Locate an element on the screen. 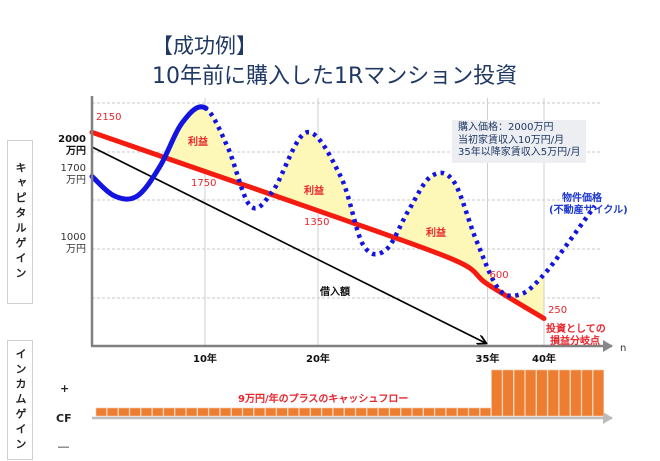  breakeven-label-2: 損益分岐点 is located at coordinates (575, 341).